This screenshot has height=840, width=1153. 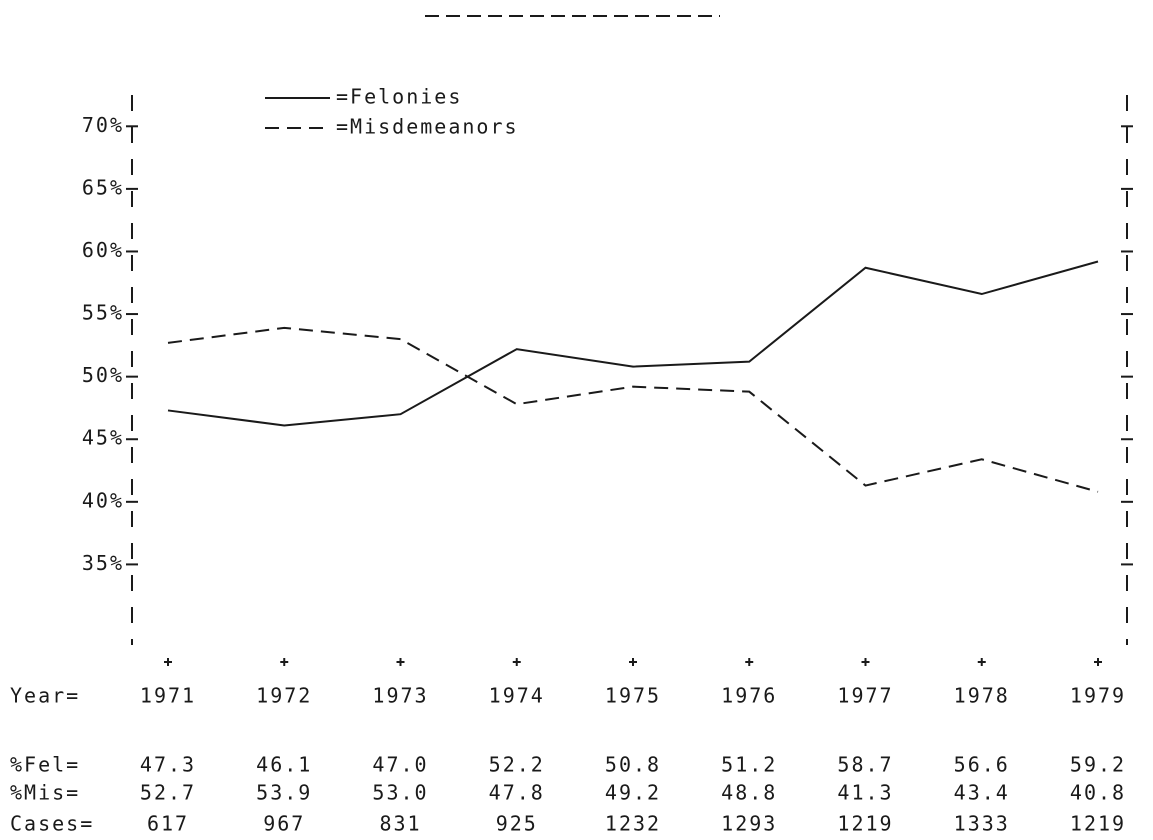 What do you see at coordinates (168, 824) in the screenshot?
I see `table-value: 617` at bounding box center [168, 824].